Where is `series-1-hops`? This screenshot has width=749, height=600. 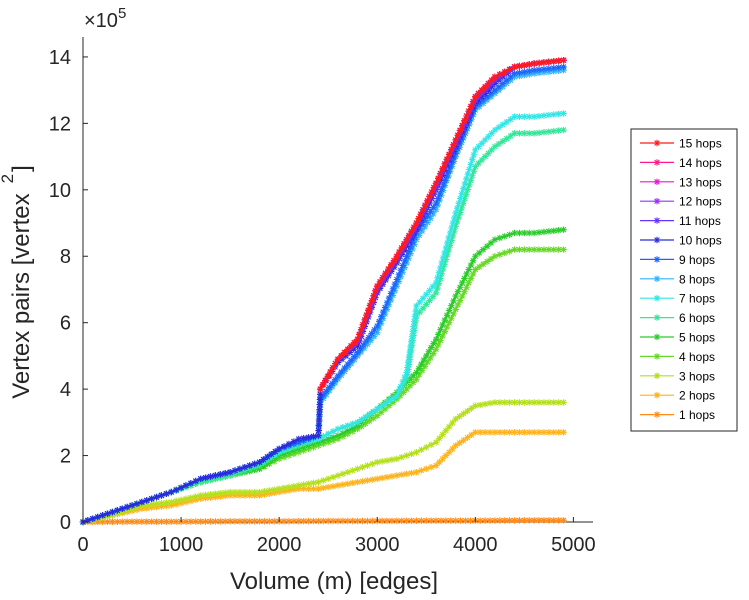
series-1-hops is located at coordinates (323, 521).